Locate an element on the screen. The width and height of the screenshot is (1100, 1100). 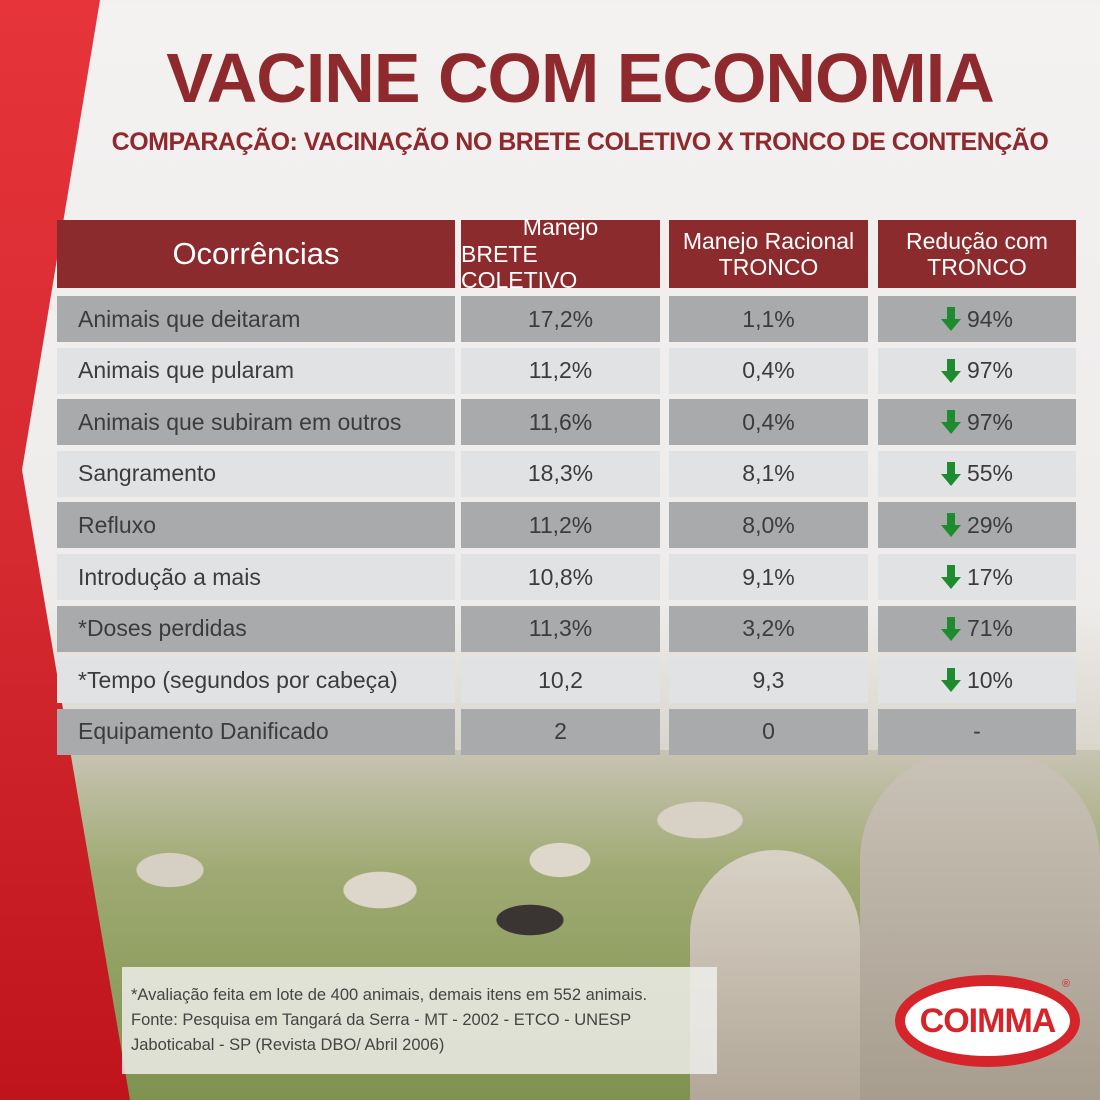
table-cell: 11,6% is located at coordinates (560, 422).